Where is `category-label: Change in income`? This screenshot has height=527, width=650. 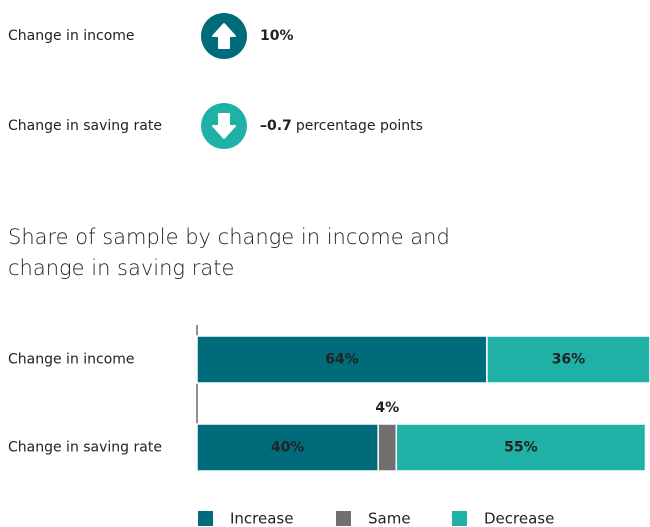 category-label: Change in income is located at coordinates (71, 360).